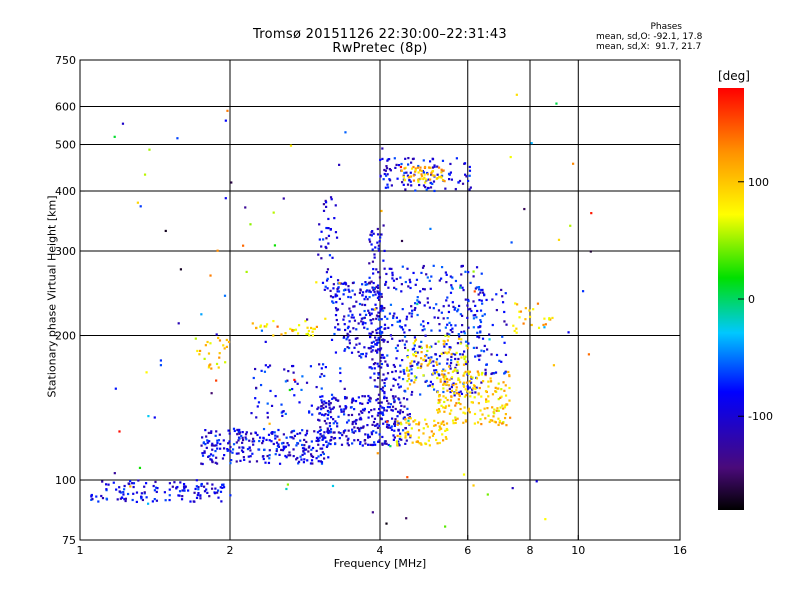 This screenshot has width=800, height=600. I want to click on y-tick-label: 300, so click(65, 251).